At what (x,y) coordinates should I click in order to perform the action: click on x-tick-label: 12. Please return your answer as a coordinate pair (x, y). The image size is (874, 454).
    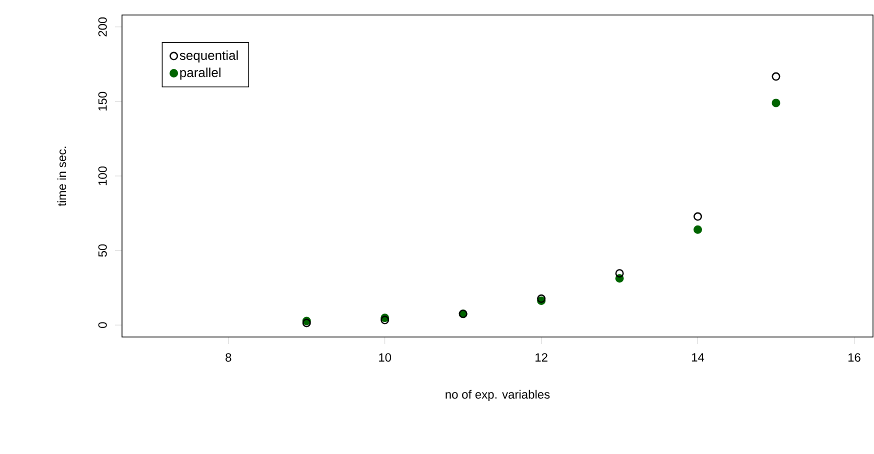
    Looking at the image, I should click on (542, 357).